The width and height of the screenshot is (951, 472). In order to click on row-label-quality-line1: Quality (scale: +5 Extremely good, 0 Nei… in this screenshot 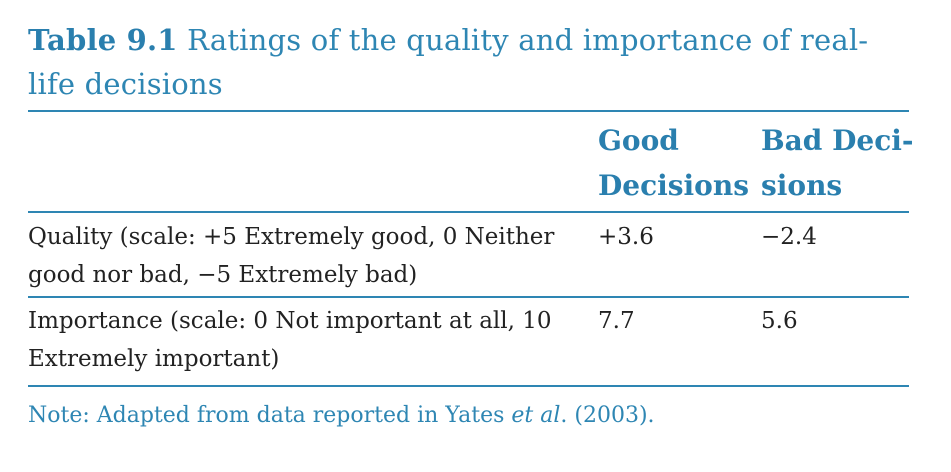, I will do `click(291, 237)`.